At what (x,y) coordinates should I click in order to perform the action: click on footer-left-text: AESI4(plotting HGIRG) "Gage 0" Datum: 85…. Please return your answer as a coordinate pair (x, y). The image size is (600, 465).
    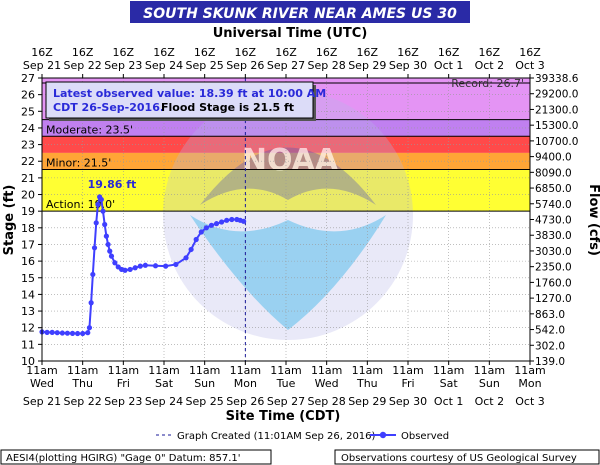
    Looking at the image, I should click on (123, 458).